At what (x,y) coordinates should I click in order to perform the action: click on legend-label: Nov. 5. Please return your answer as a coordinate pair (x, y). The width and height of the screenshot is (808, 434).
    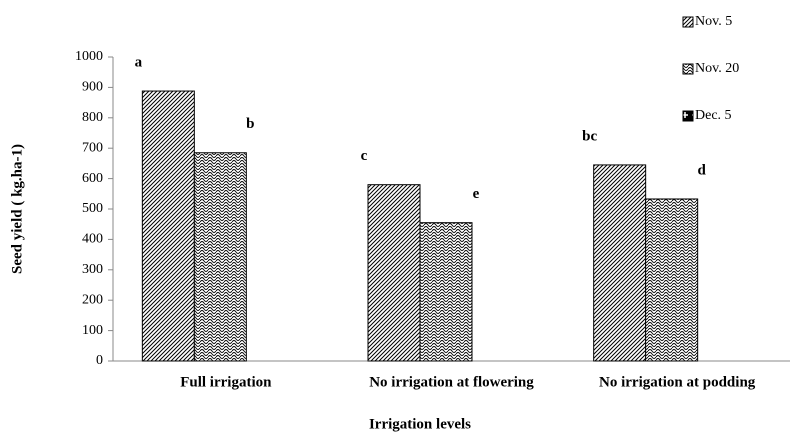
    Looking at the image, I should click on (713, 21).